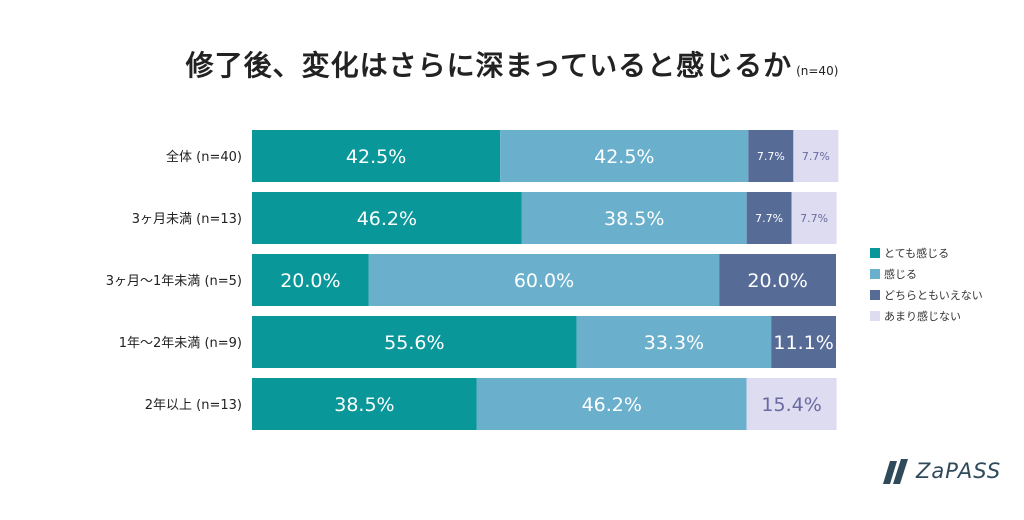 Image resolution: width=1024 pixels, height=520 pixels. I want to click on category-label: 1年〜2年未満 (n=9), so click(180, 343).